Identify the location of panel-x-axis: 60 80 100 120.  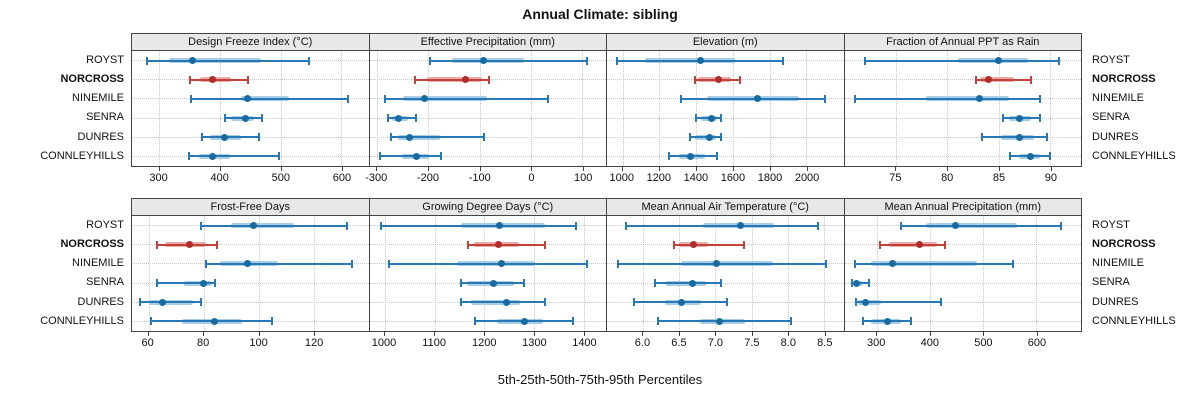
(250, 344).